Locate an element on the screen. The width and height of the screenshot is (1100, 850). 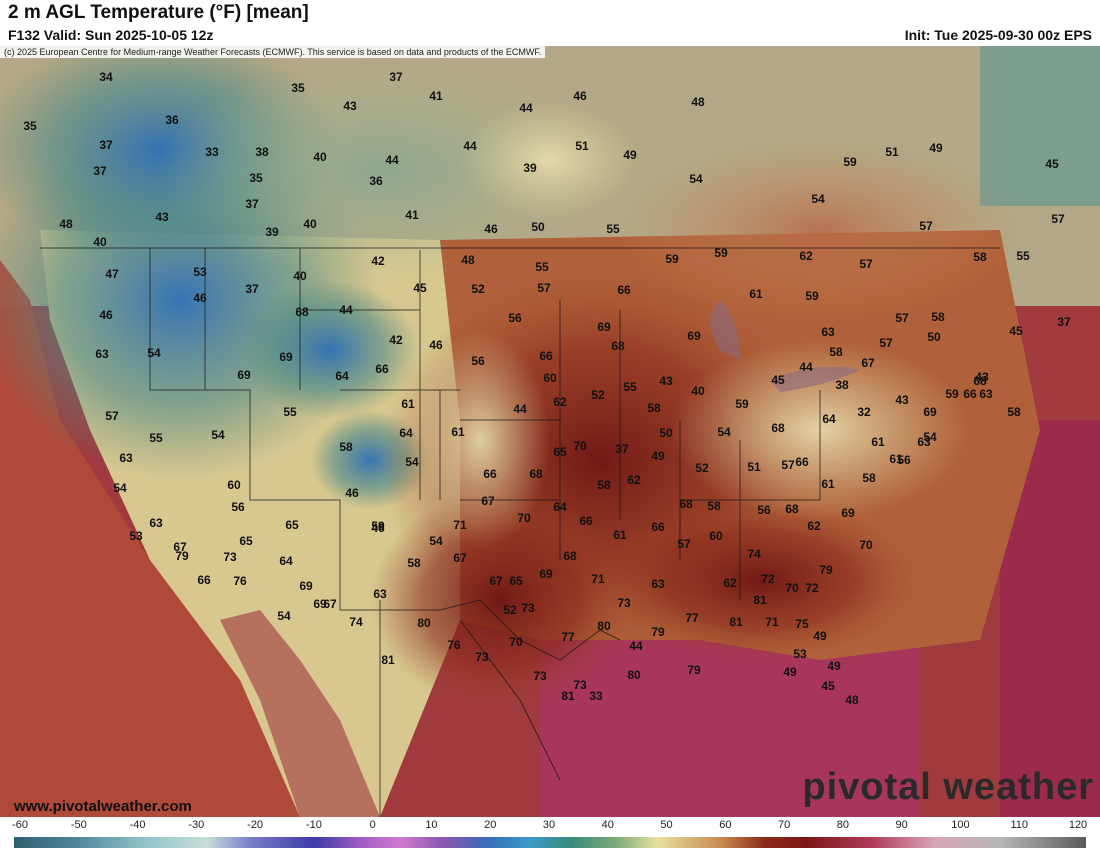
temperature-value-label: 53 is located at coordinates (800, 654).